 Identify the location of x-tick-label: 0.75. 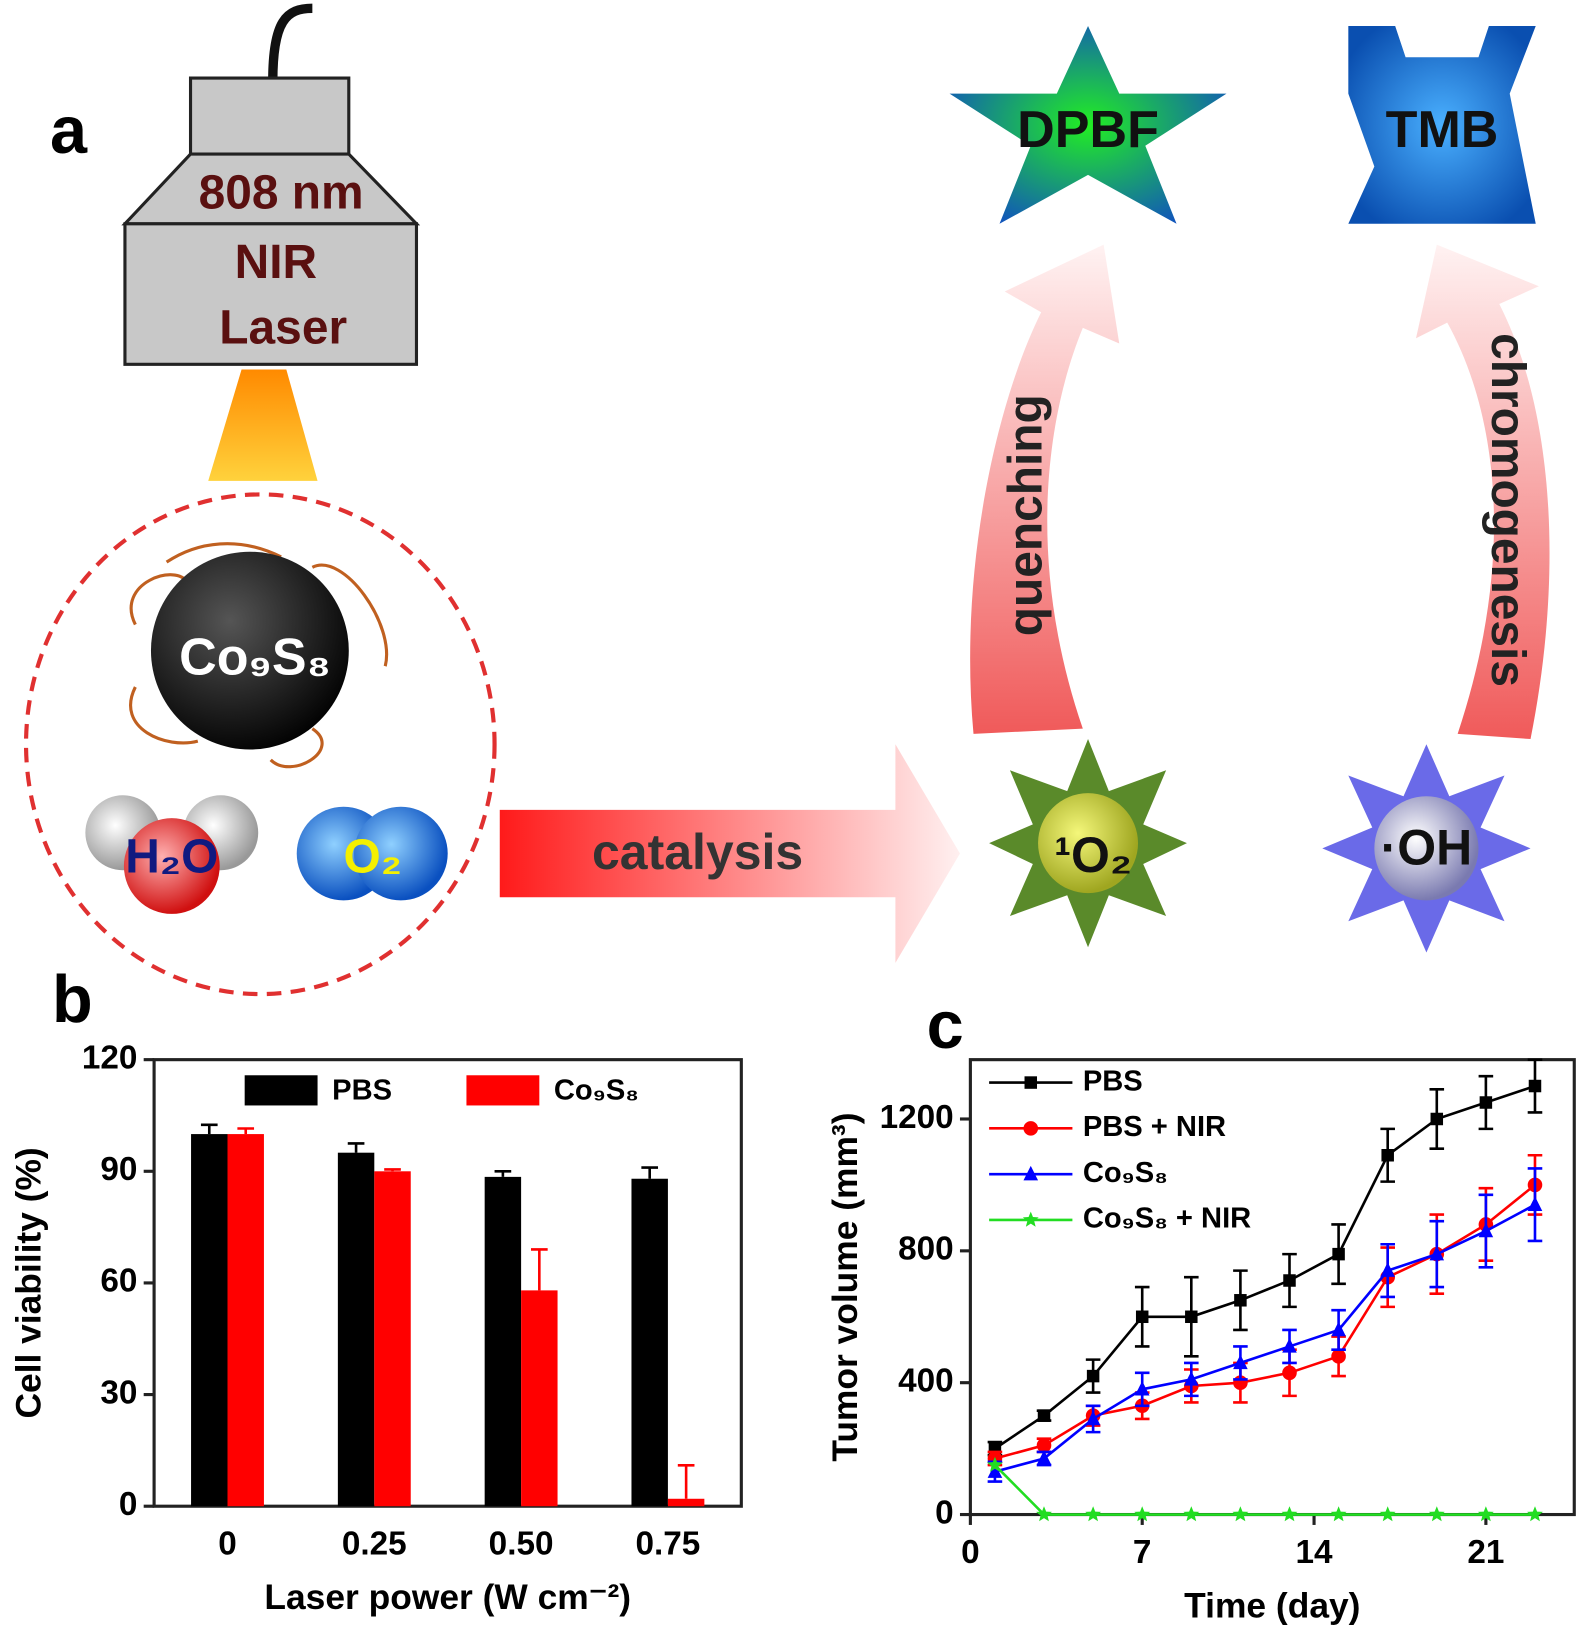
(668, 1544).